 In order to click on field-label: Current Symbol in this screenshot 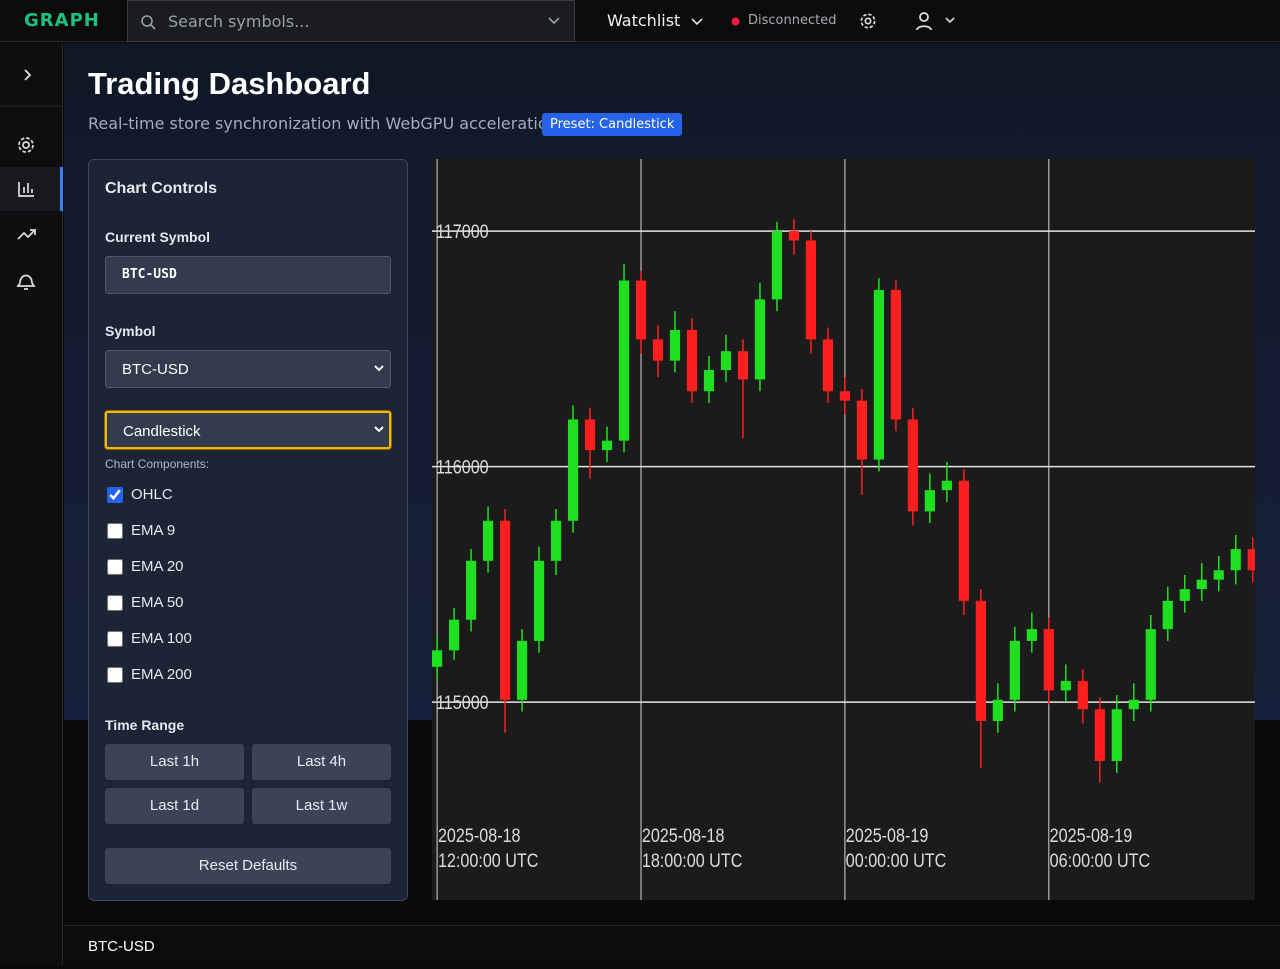, I will do `click(158, 237)`.